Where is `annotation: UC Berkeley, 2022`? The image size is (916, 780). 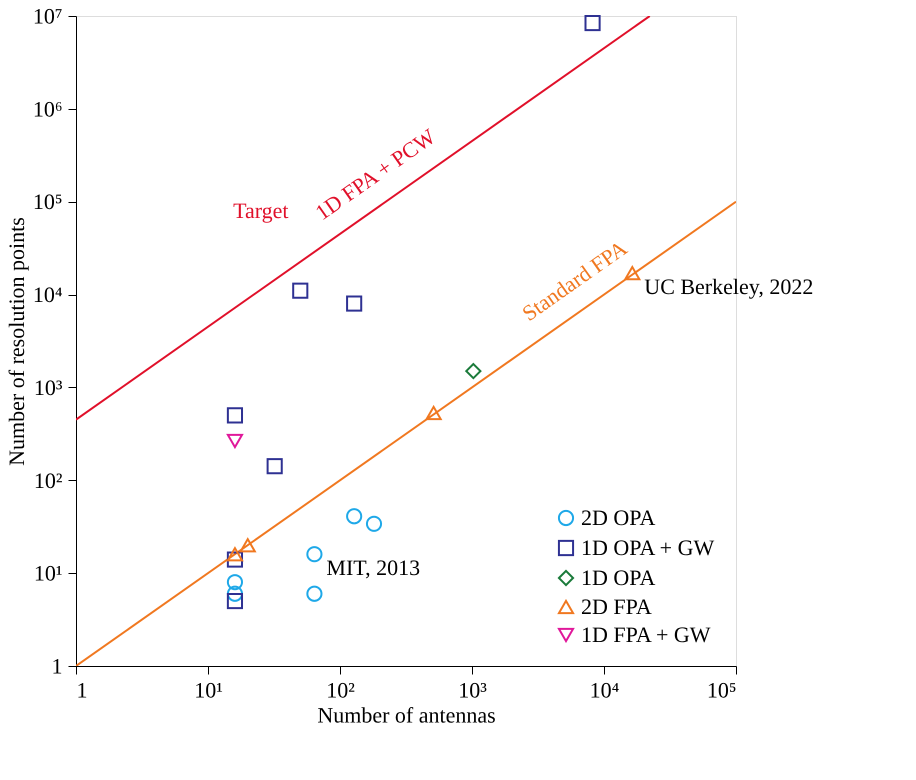 annotation: UC Berkeley, 2022 is located at coordinates (729, 287).